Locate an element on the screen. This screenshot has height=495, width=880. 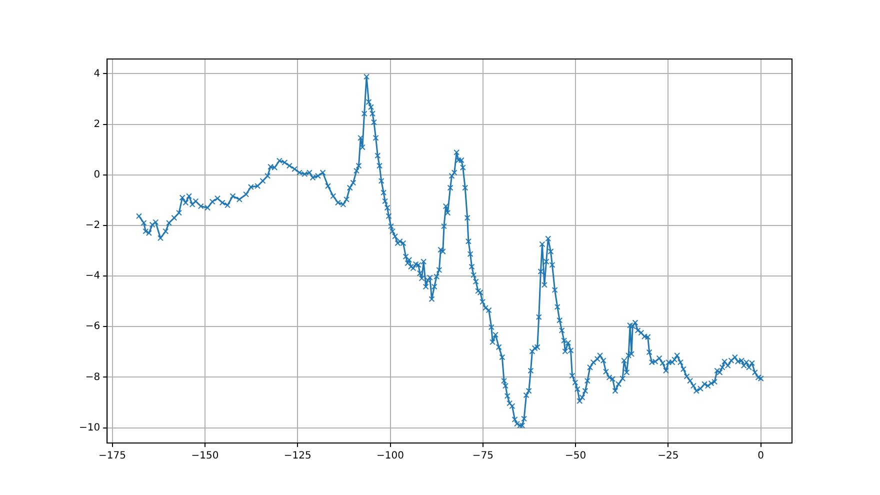
x-tick-label: −150 is located at coordinates (205, 456).